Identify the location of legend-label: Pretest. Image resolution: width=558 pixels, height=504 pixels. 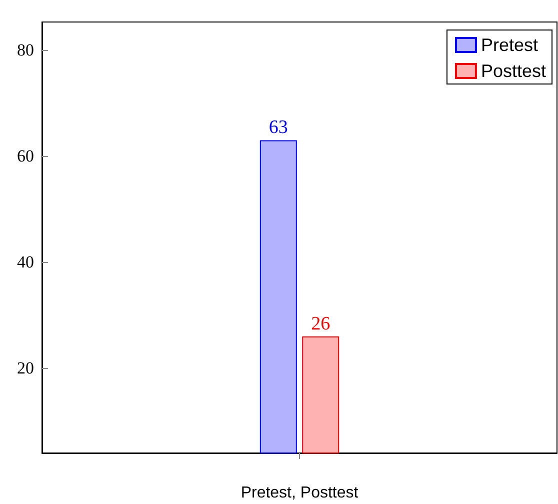
(509, 45).